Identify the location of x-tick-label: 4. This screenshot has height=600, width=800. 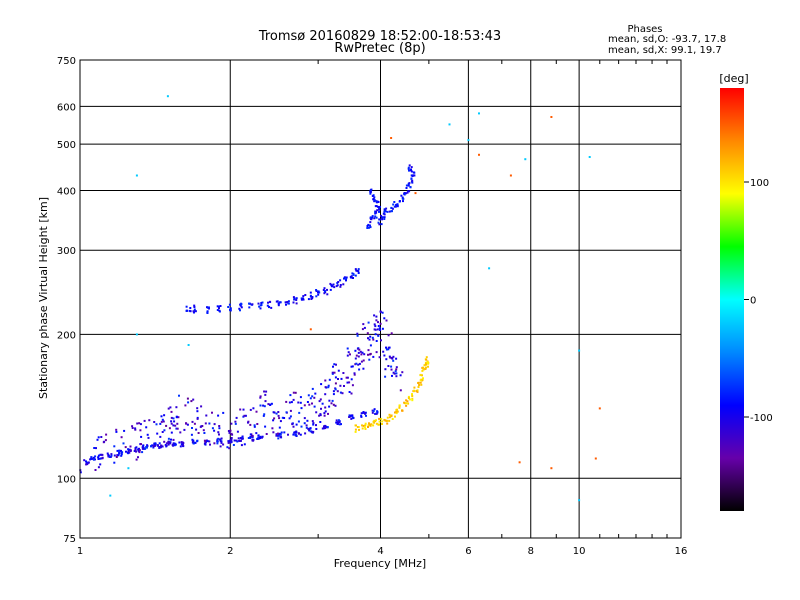
(380, 551).